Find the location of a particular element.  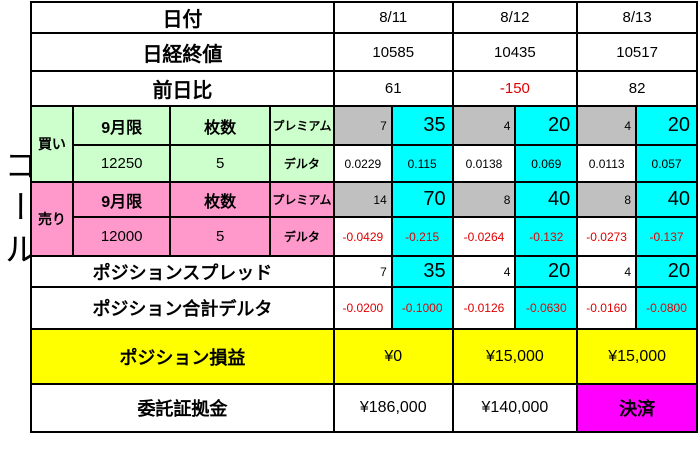

prev-day-change-cell-3: 82 is located at coordinates (637, 88).